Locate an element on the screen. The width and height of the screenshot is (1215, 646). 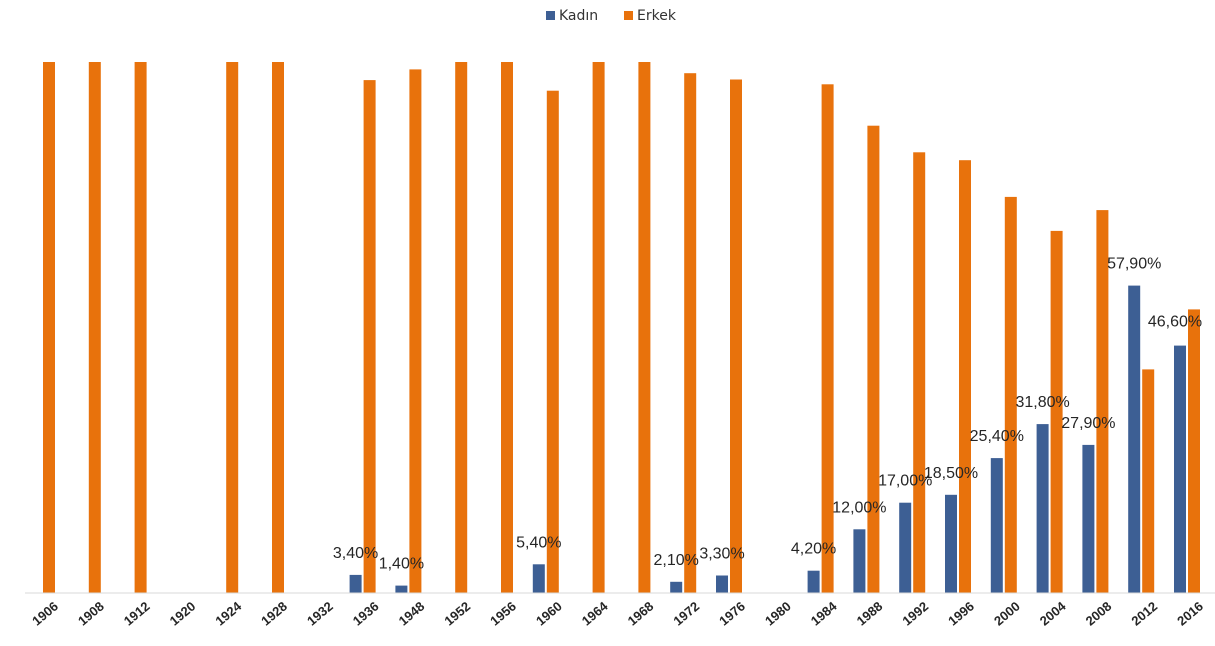
data-label-kadin-2000: 25,40% is located at coordinates (997, 436).